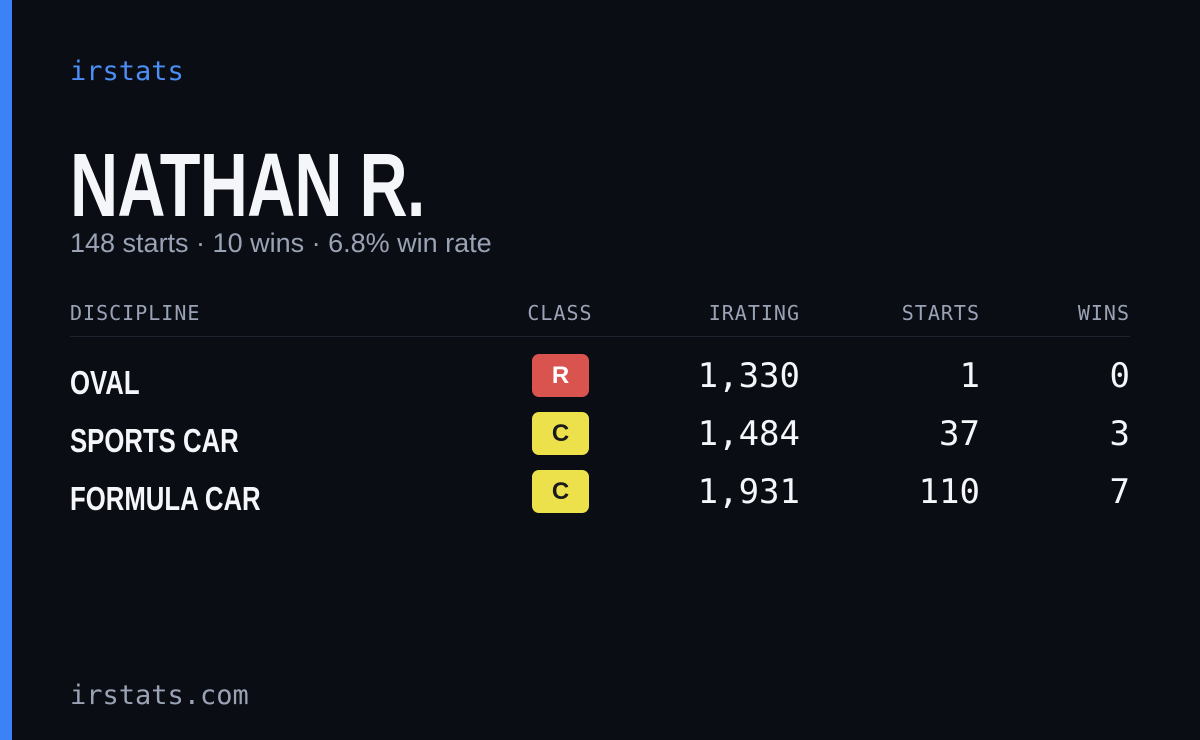 The image size is (1200, 740). What do you see at coordinates (154, 440) in the screenshot?
I see `discipline: SPORTS CAR` at bounding box center [154, 440].